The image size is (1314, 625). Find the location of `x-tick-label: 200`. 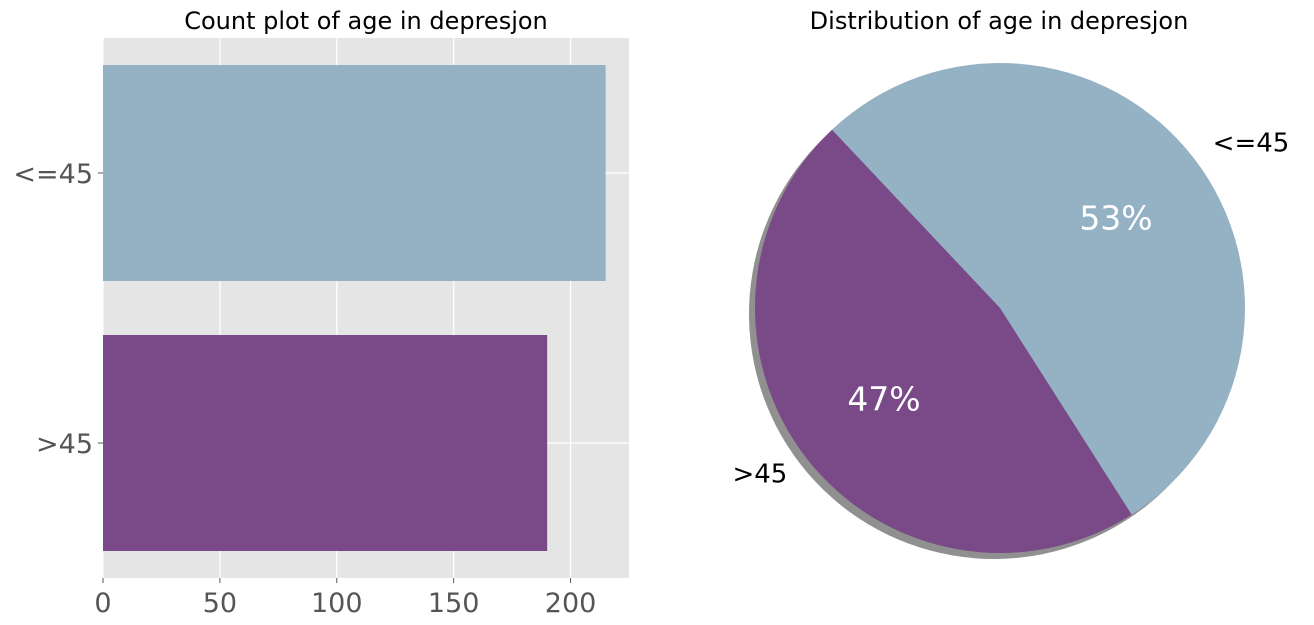

x-tick-label: 200 is located at coordinates (571, 603).